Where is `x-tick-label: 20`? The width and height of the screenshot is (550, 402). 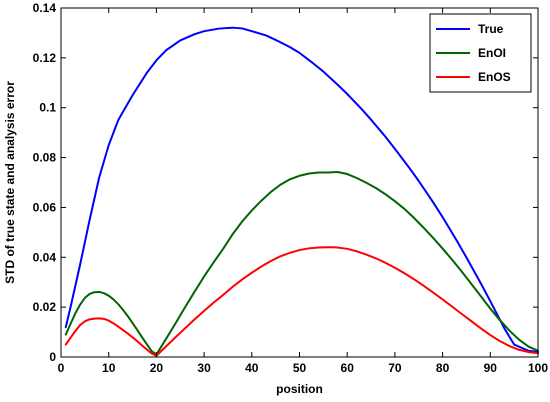 x-tick-label: 20 is located at coordinates (157, 368).